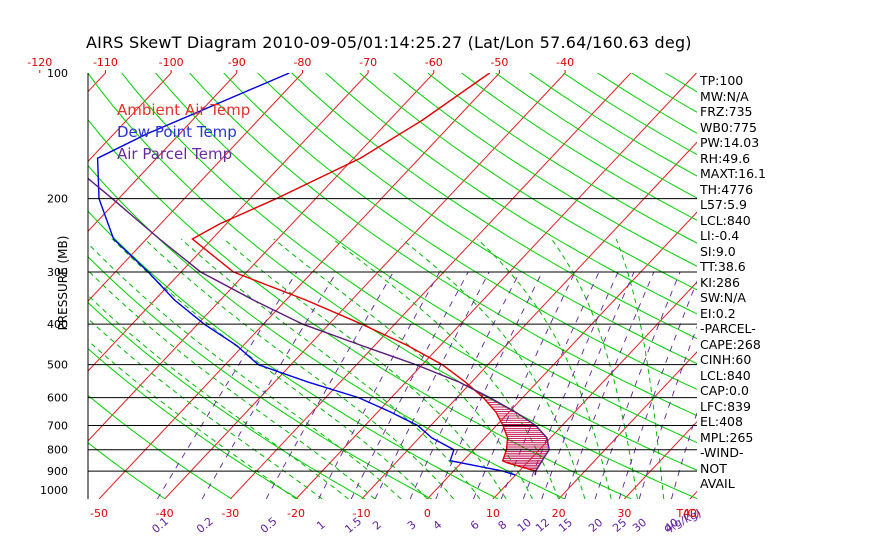 The height and width of the screenshot is (560, 870). I want to click on top-temperature-tick-label: -50, so click(499, 62).